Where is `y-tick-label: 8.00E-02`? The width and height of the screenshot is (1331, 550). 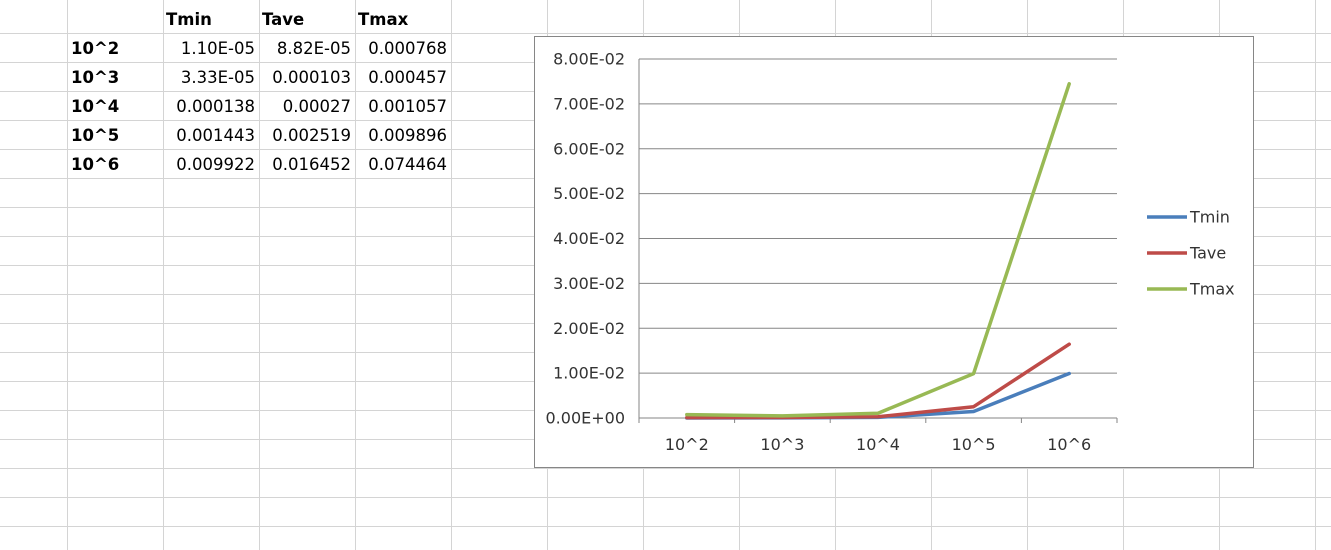 y-tick-label: 8.00E-02 is located at coordinates (589, 59).